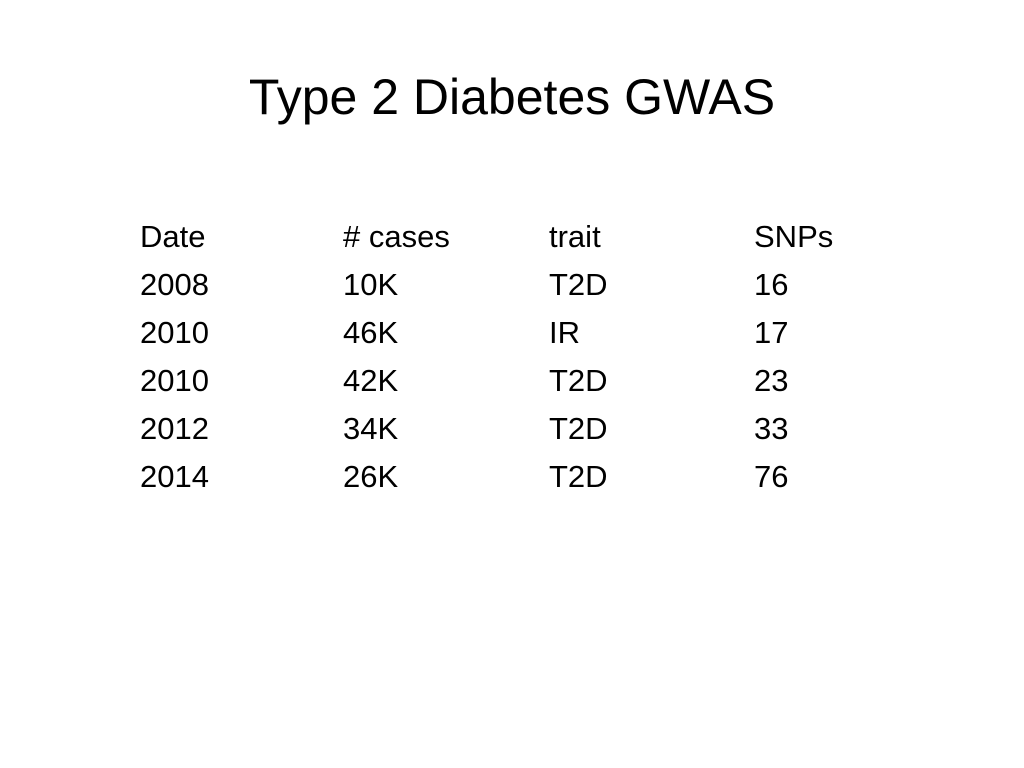  I want to click on cell-date: 2012, so click(174, 428).